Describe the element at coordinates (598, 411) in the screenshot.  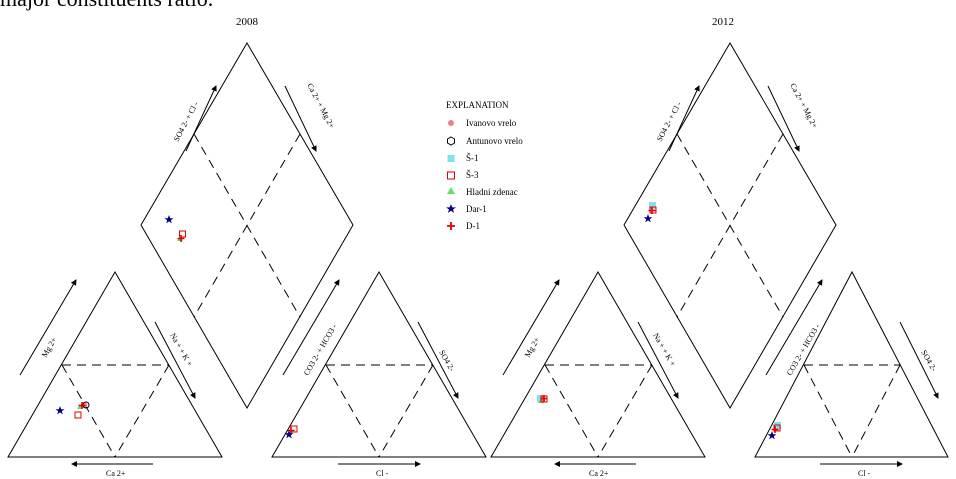
I see `cation-triangle-grid-2012` at that location.